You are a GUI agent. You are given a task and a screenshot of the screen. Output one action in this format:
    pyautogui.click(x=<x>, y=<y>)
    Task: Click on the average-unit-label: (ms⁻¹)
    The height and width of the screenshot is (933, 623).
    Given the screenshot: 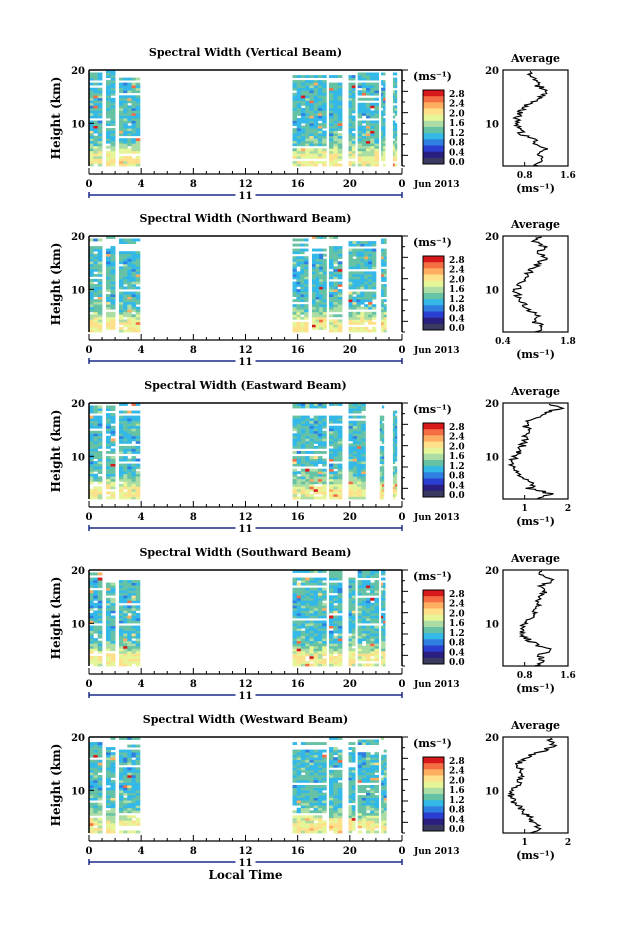 What is the action you would take?
    pyautogui.click(x=535, y=354)
    